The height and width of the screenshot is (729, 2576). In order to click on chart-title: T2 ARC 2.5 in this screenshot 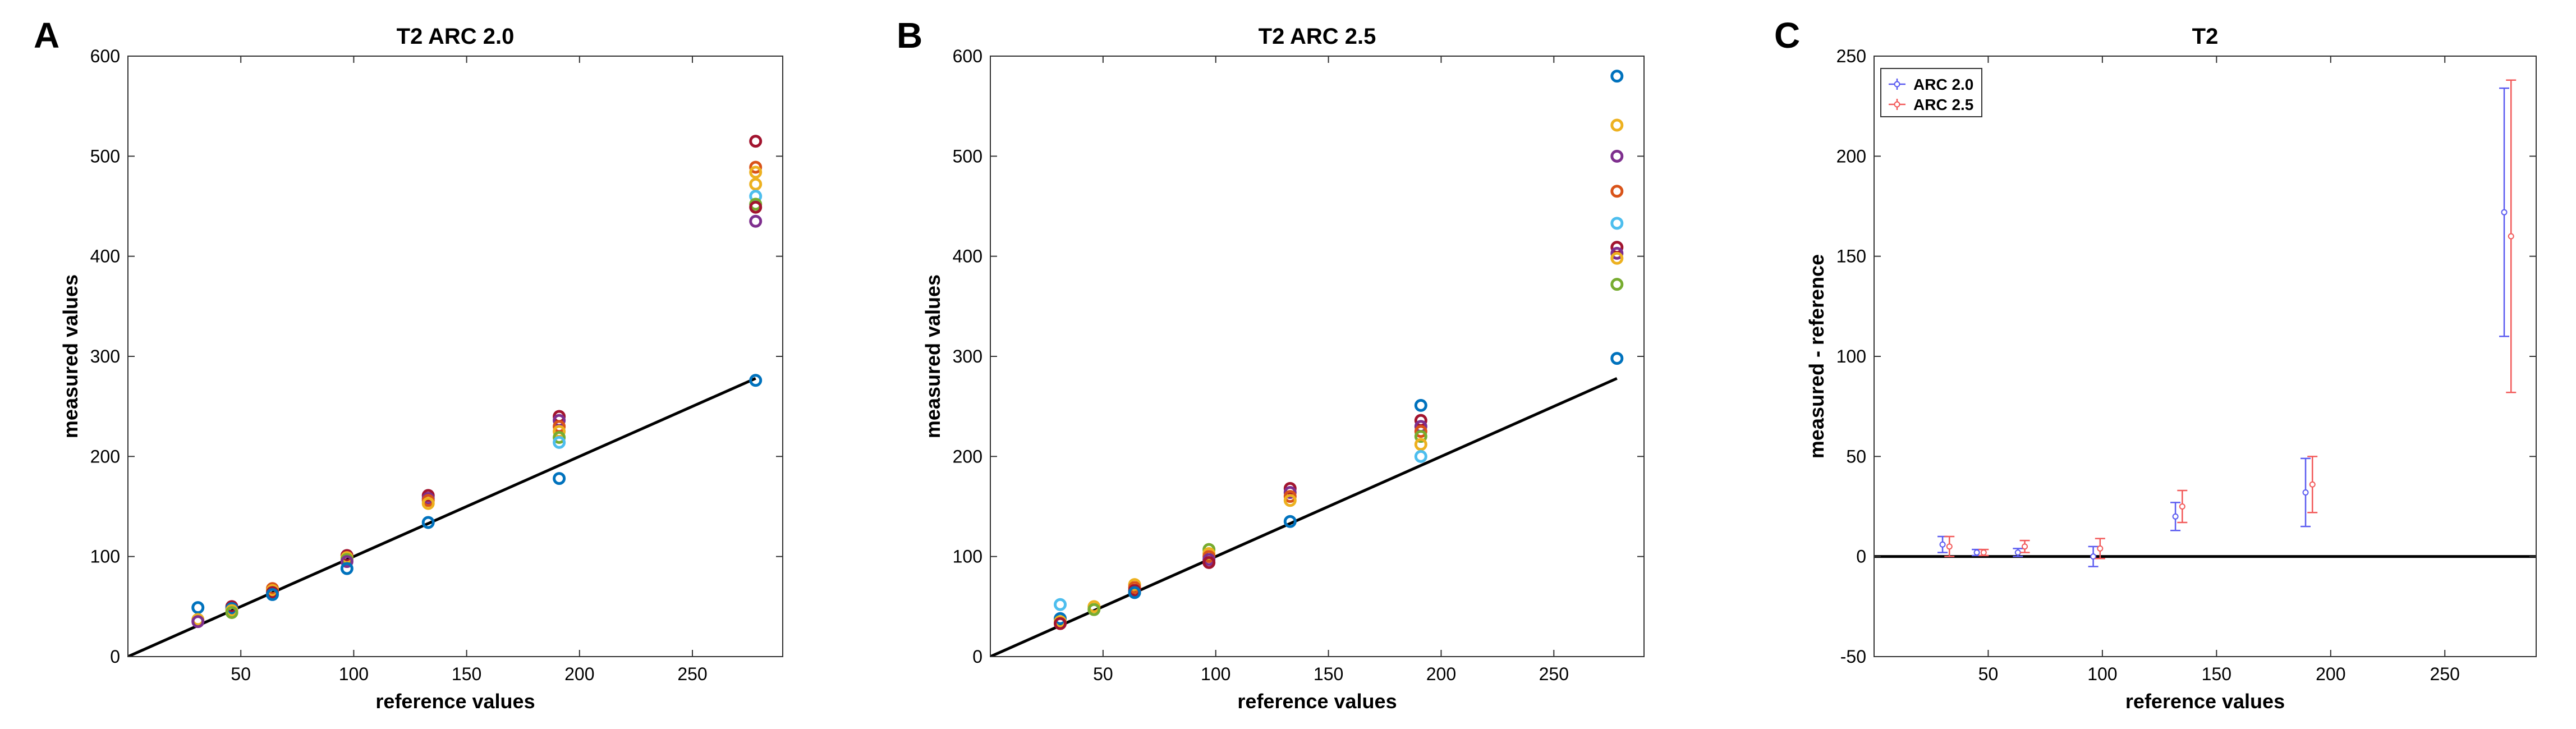, I will do `click(1317, 36)`.